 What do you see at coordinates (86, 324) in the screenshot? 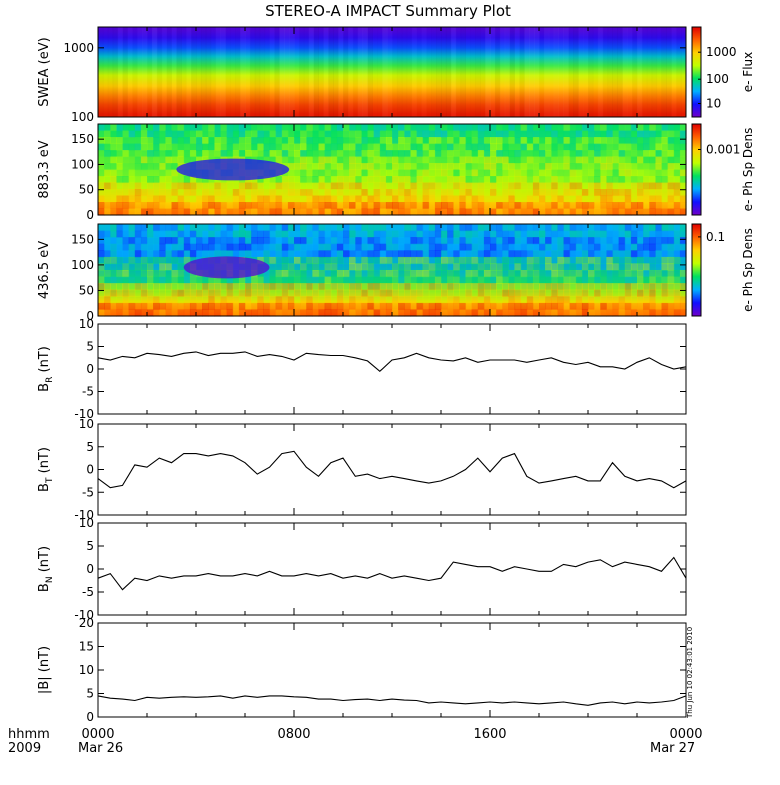
I see `y-tick-label: 10` at bounding box center [86, 324].